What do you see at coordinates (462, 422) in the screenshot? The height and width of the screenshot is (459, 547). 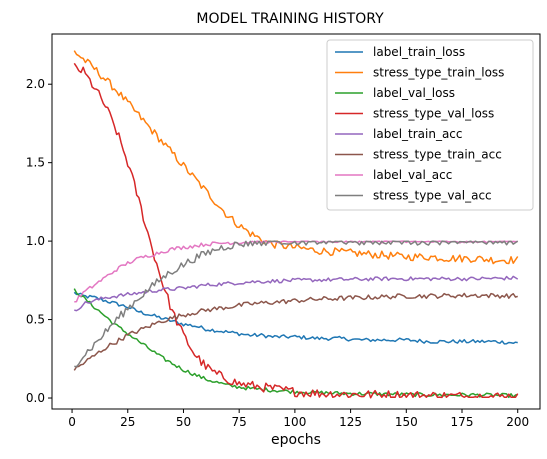 I see `x-tick-label: 175` at bounding box center [462, 422].